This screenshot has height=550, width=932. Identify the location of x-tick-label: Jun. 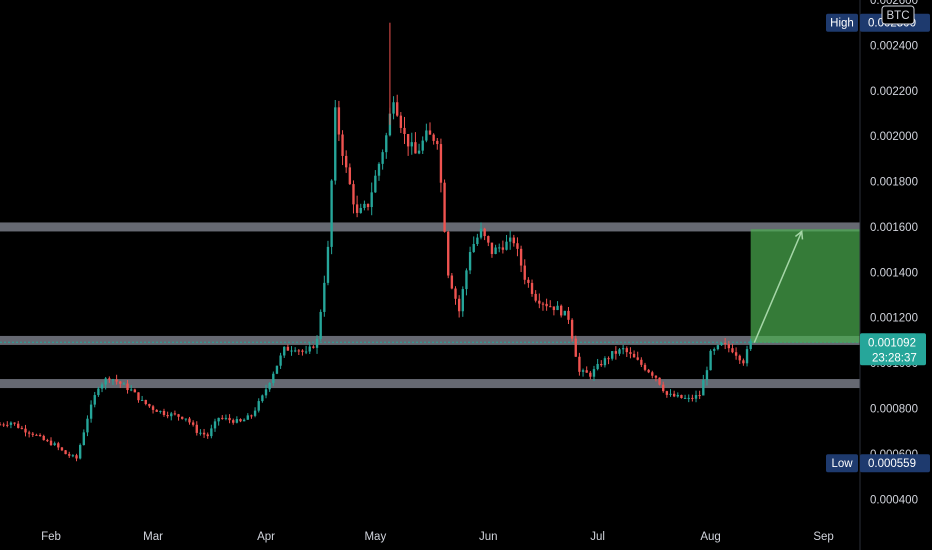
(488, 537).